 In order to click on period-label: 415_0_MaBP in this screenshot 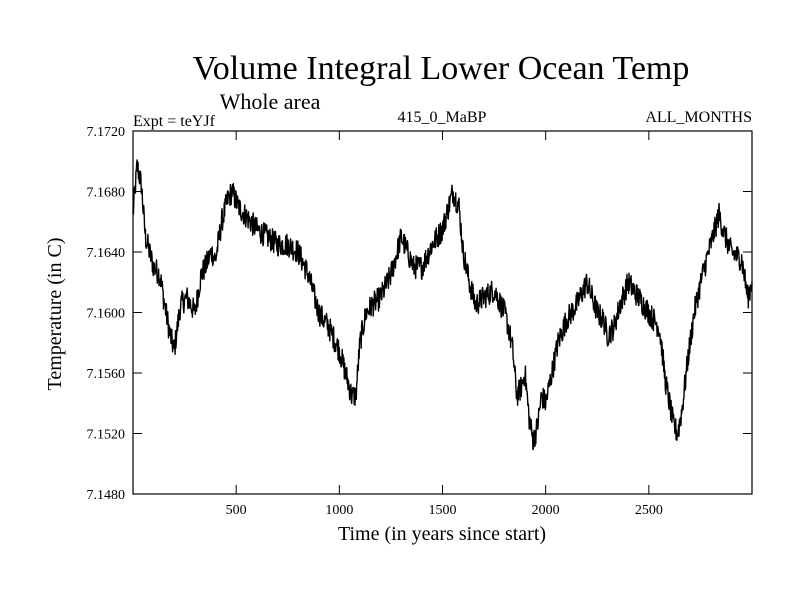, I will do `click(442, 117)`.